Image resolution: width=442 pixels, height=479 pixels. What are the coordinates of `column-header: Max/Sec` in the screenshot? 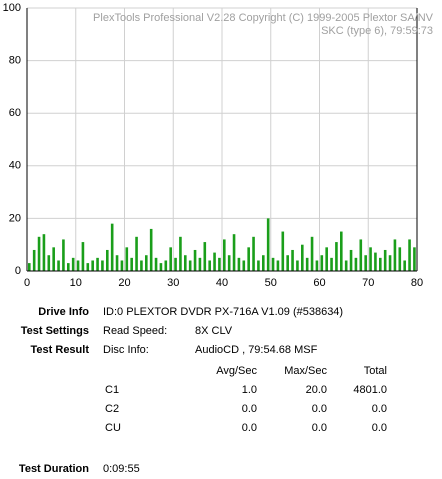 It's located at (305, 371).